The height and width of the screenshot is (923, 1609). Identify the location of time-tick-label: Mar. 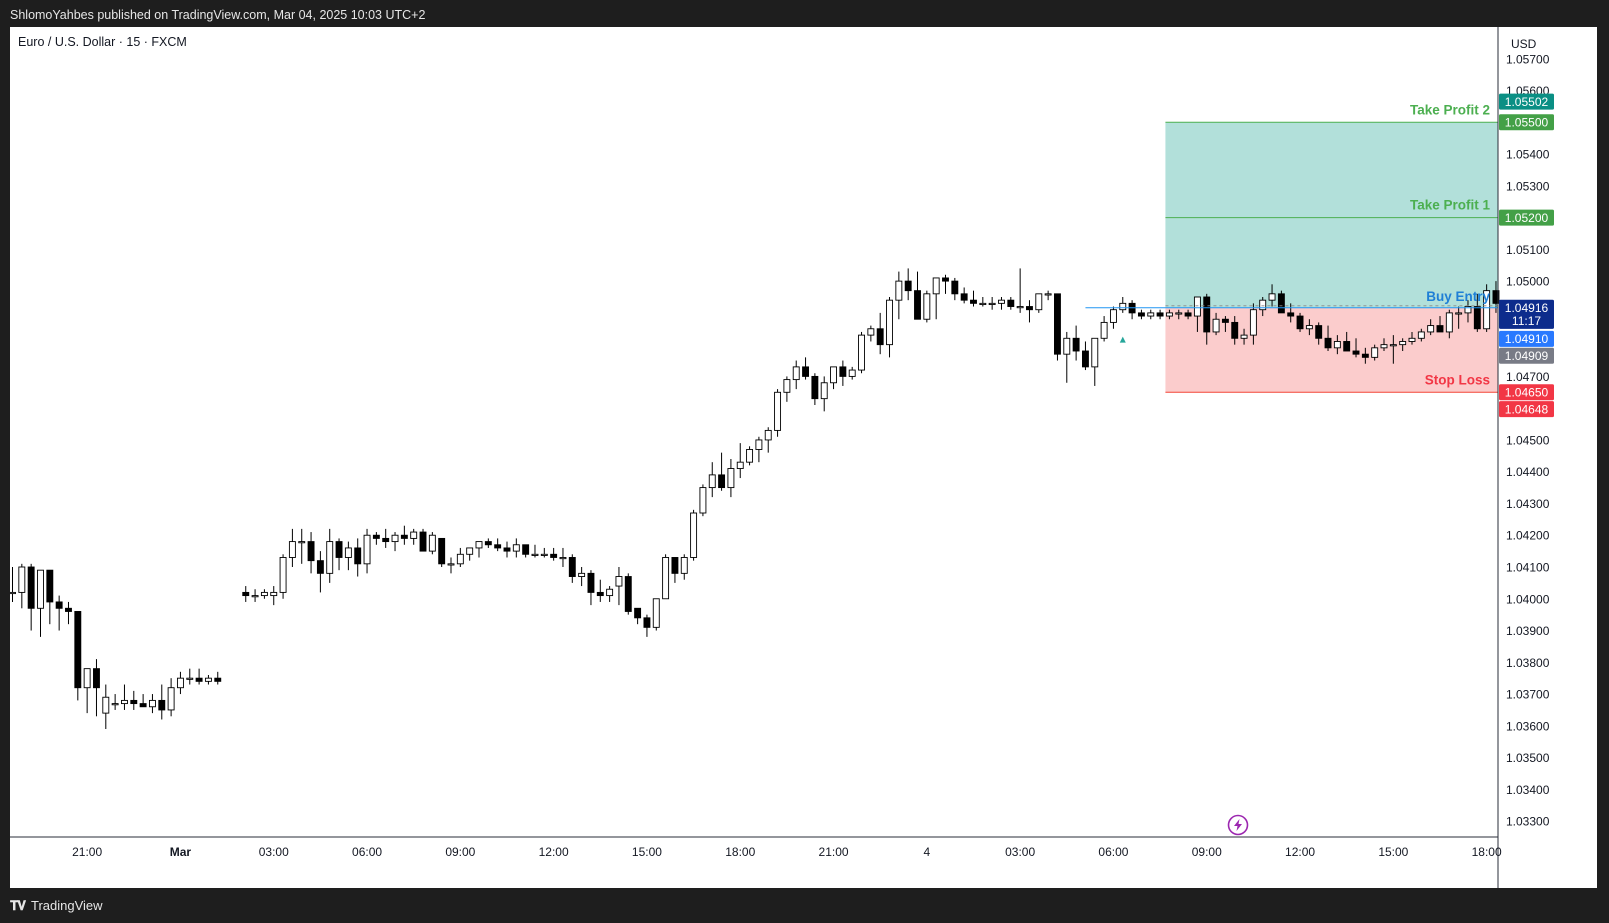
(181, 852).